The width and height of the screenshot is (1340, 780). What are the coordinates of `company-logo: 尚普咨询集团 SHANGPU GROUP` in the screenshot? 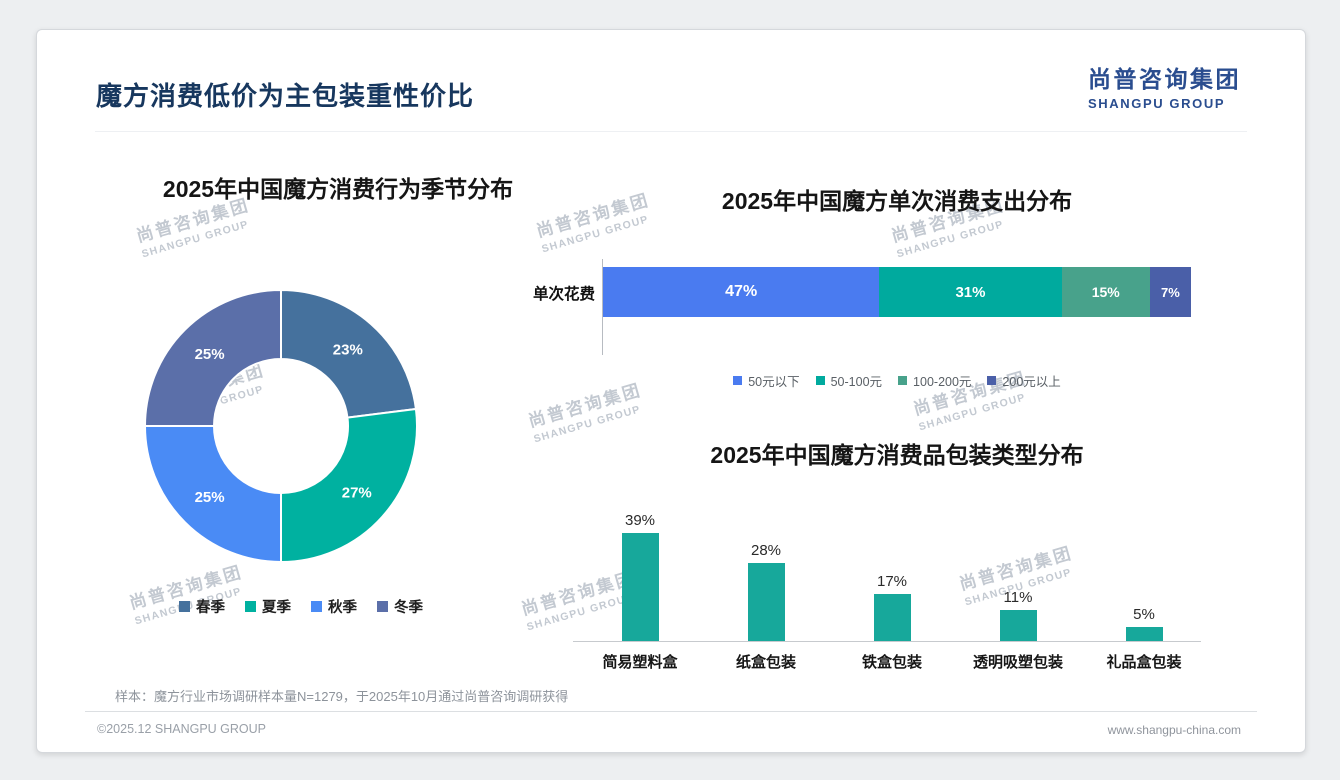 It's located at (1164, 85).